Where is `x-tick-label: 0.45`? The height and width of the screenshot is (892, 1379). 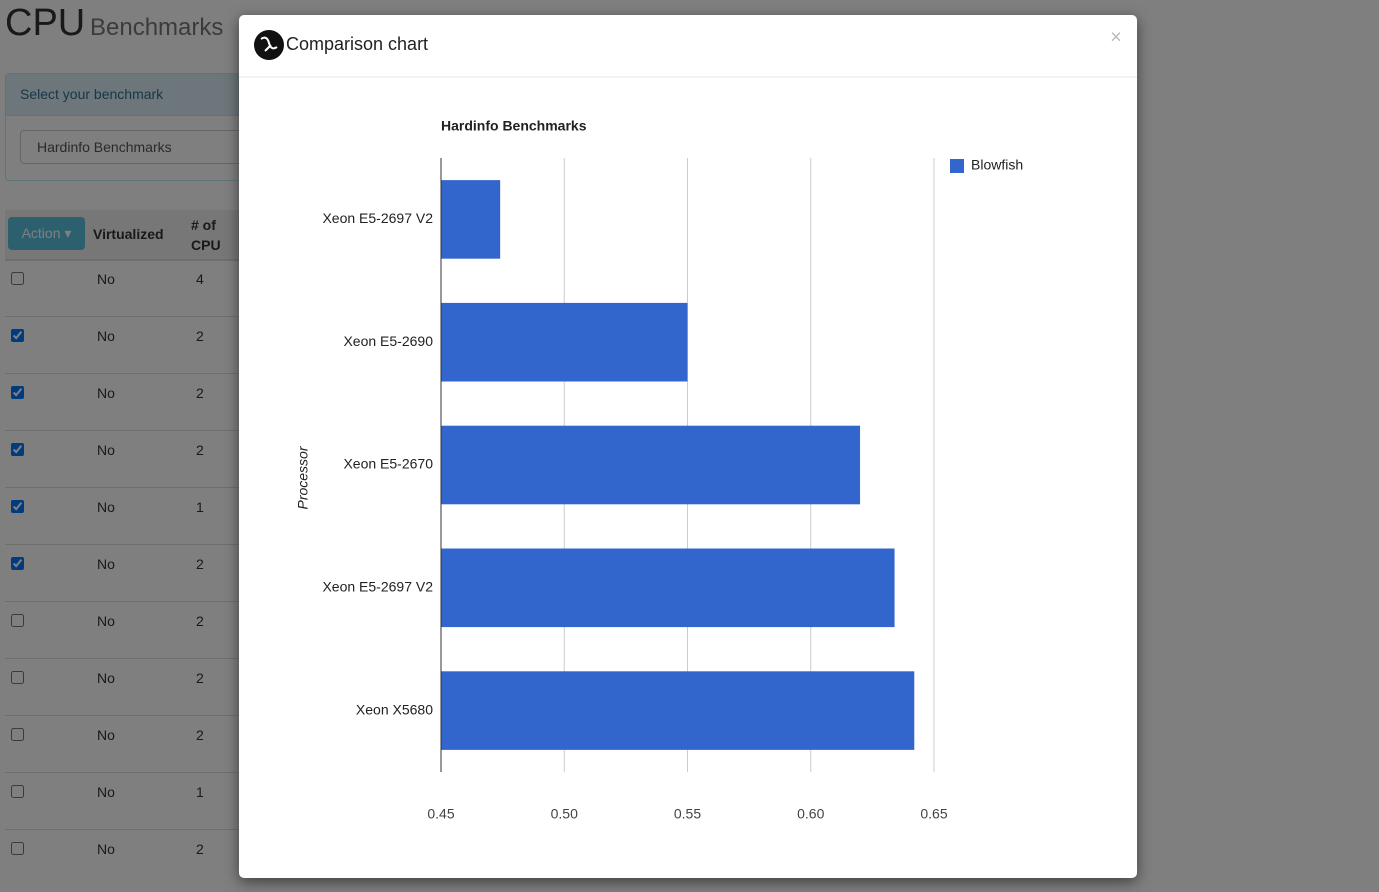
x-tick-label: 0.45 is located at coordinates (440, 814).